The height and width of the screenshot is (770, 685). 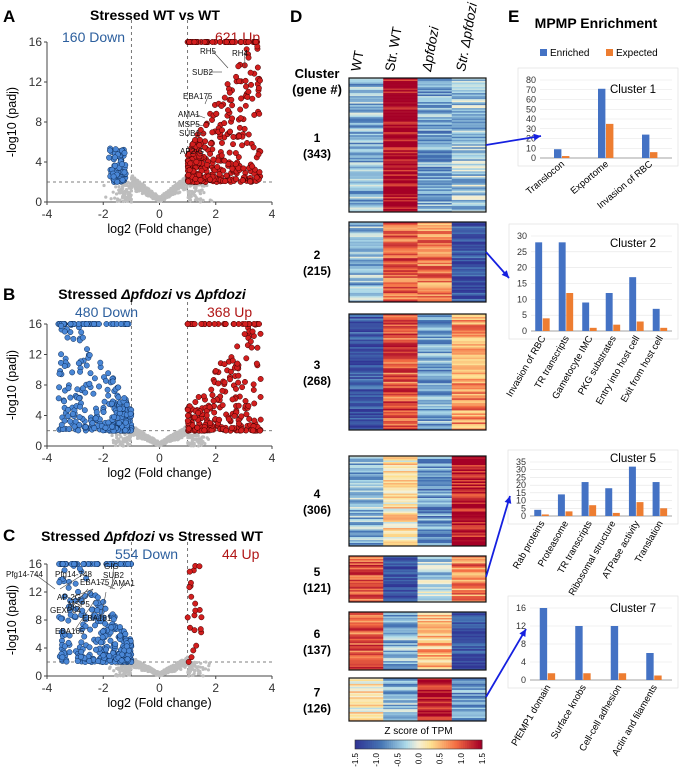 I want to click on gene-label: EBA175, so click(x=198, y=96).